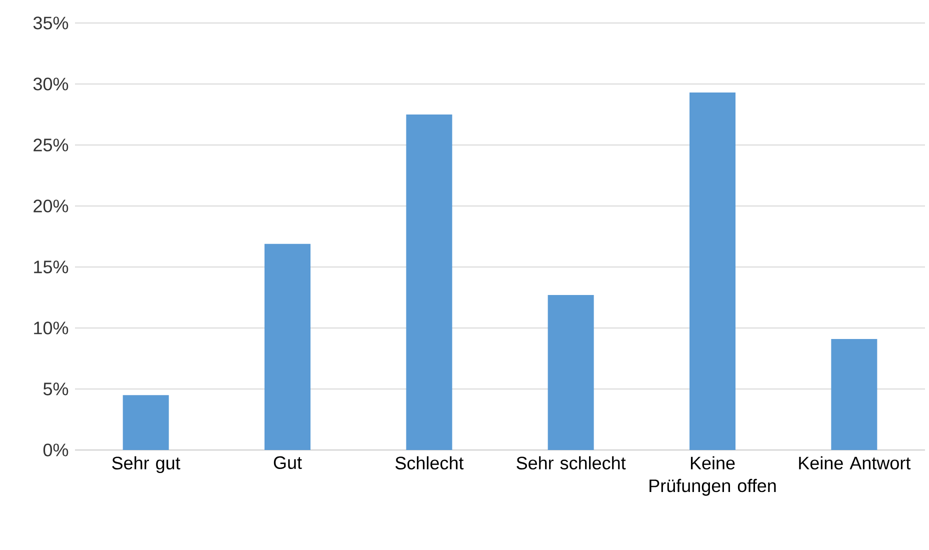  Describe the element at coordinates (571, 463) in the screenshot. I see `x-tick-label: Sehr schlecht` at that location.